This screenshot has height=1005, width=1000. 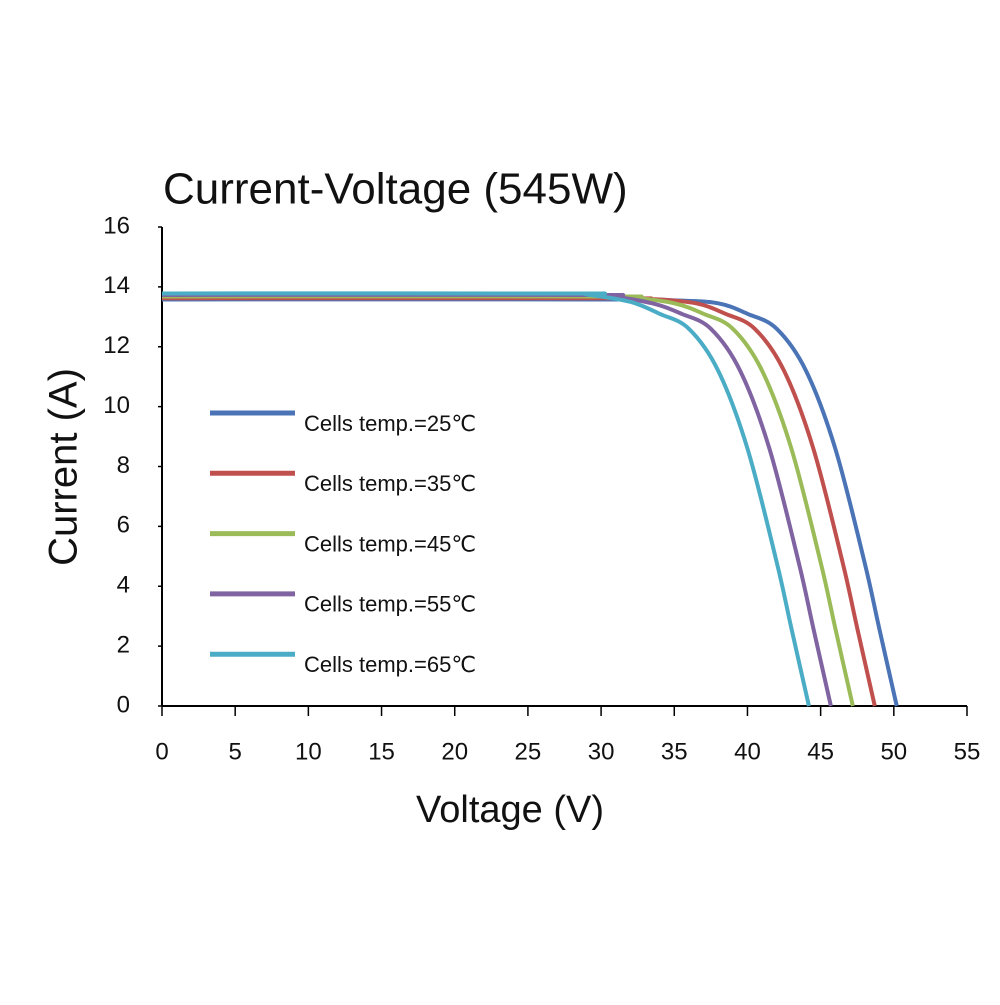 What do you see at coordinates (454, 751) in the screenshot?
I see `x-tick-label: 20` at bounding box center [454, 751].